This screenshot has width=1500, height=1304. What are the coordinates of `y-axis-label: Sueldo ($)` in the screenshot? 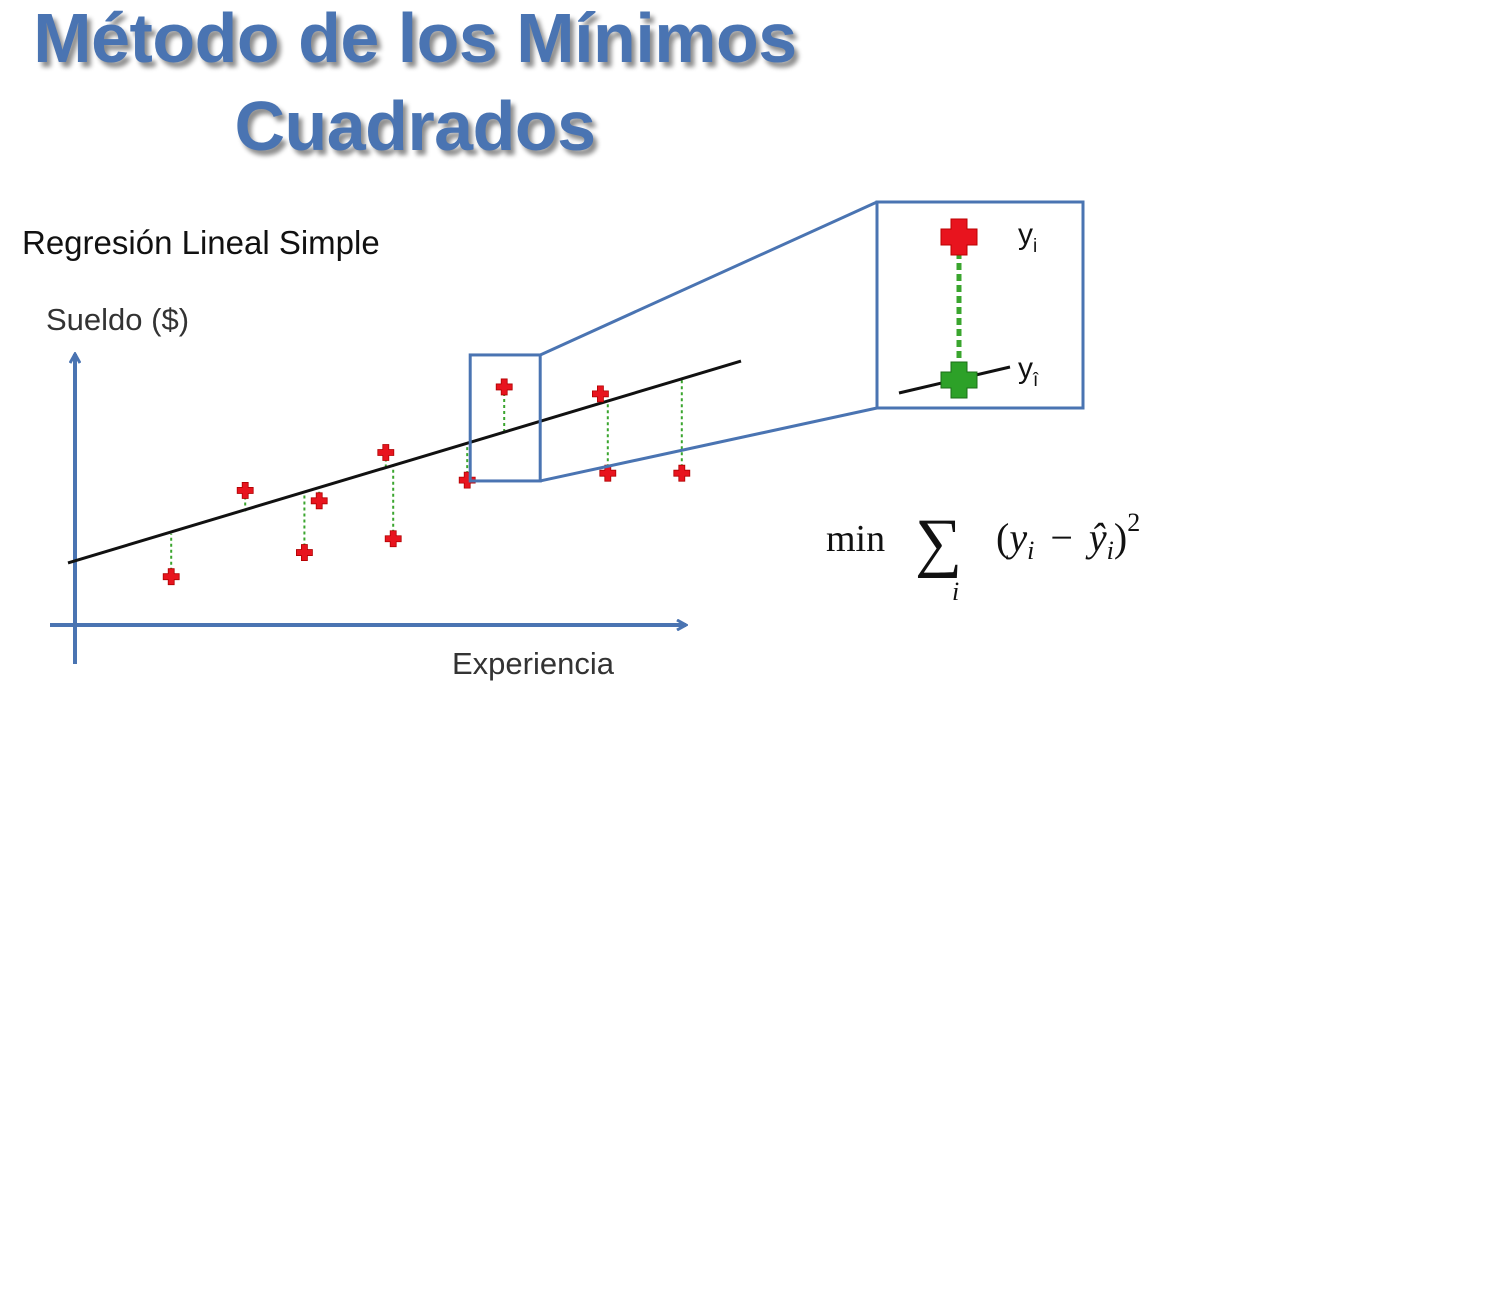 It's located at (117, 319).